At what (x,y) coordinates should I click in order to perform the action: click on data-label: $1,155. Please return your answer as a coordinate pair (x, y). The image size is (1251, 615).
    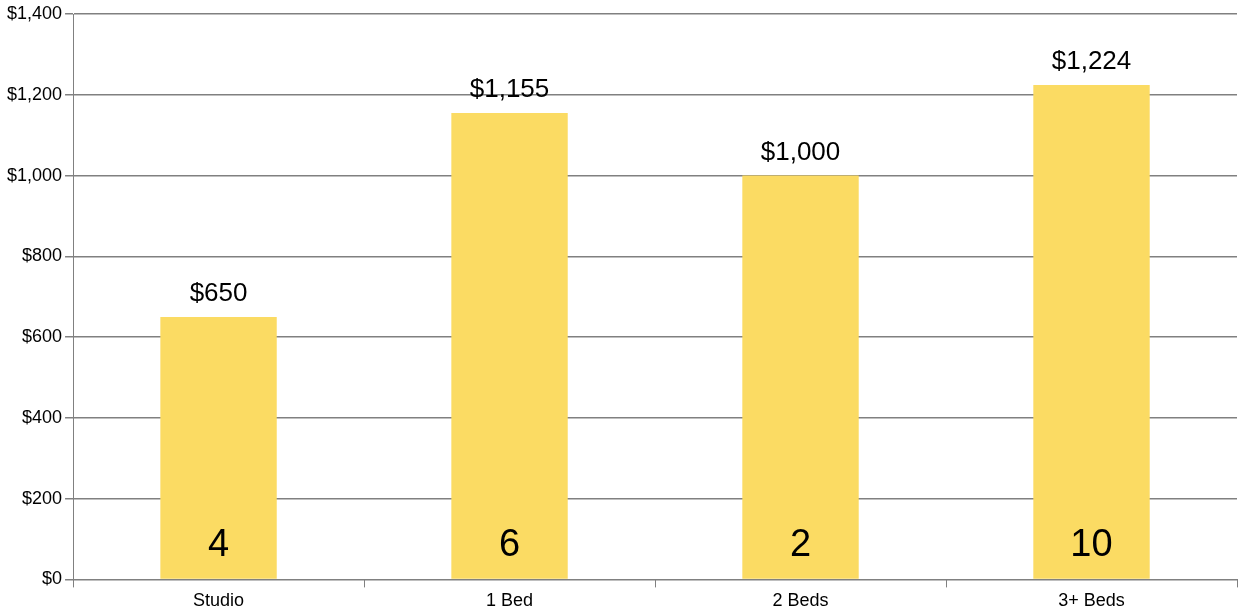
    Looking at the image, I should click on (509, 88).